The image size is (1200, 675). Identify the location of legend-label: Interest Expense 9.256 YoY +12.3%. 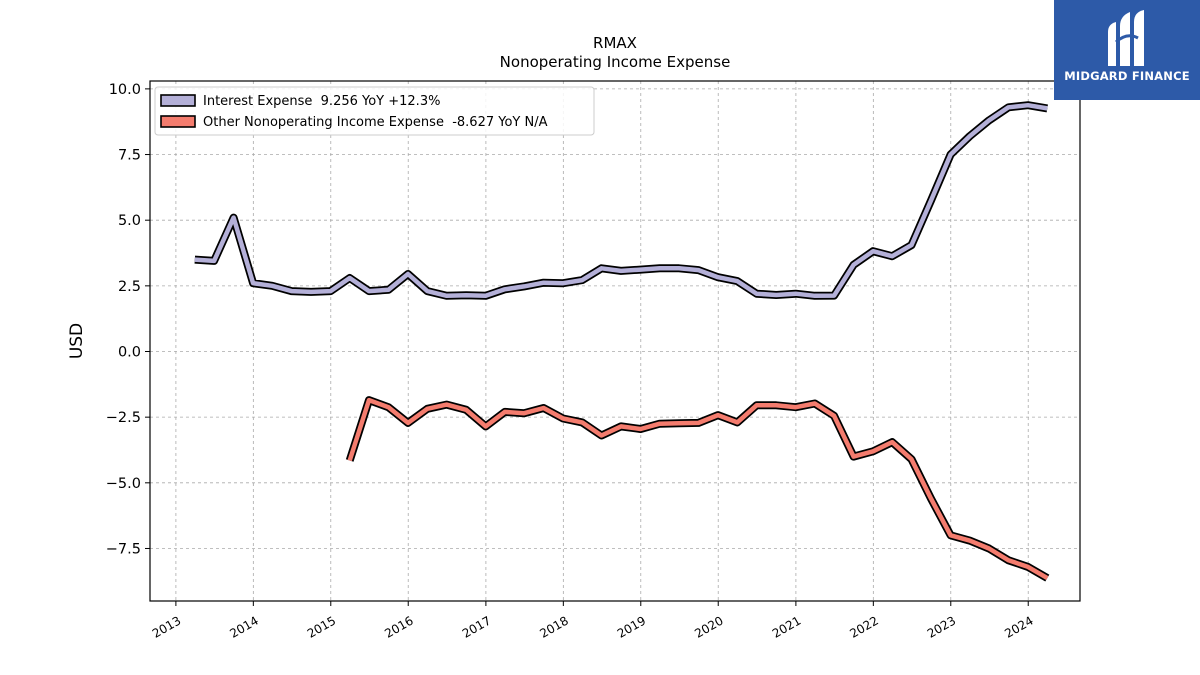
(321, 101).